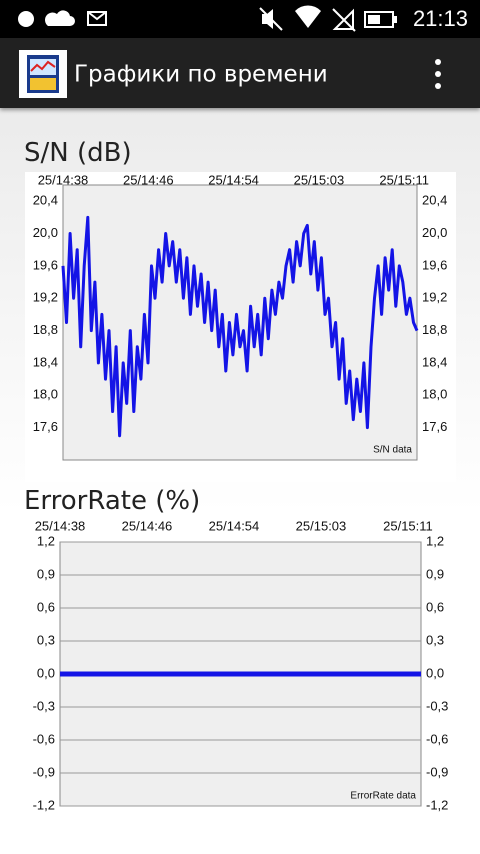 This screenshot has height=854, width=480. What do you see at coordinates (435, 672) in the screenshot?
I see `y2-tick-label: 0,0` at bounding box center [435, 672].